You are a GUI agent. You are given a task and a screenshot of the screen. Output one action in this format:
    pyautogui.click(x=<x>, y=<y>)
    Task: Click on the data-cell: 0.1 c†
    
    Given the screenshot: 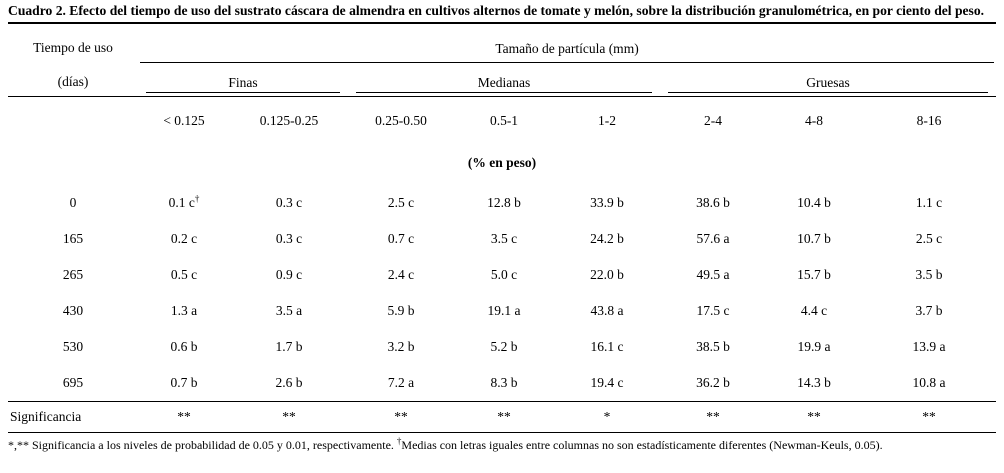 What is the action you would take?
    pyautogui.click(x=184, y=203)
    